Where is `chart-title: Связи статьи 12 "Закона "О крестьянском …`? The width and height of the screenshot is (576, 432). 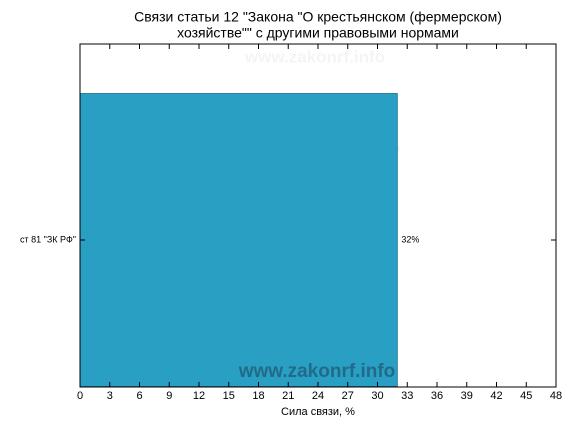
chart-title: Связи статьи 12 "Закона "О крестьянском … is located at coordinates (318, 17).